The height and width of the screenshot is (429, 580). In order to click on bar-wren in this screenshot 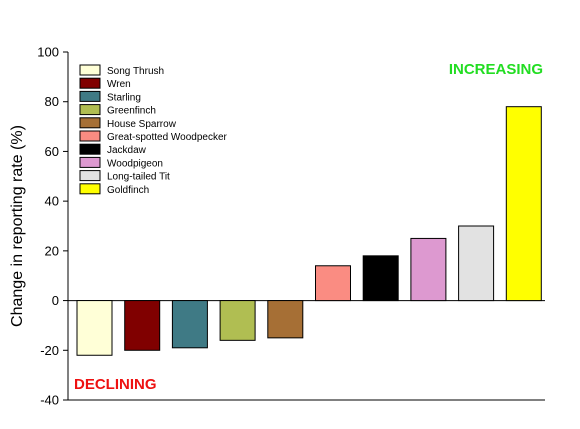, I will do `click(142, 325)`.